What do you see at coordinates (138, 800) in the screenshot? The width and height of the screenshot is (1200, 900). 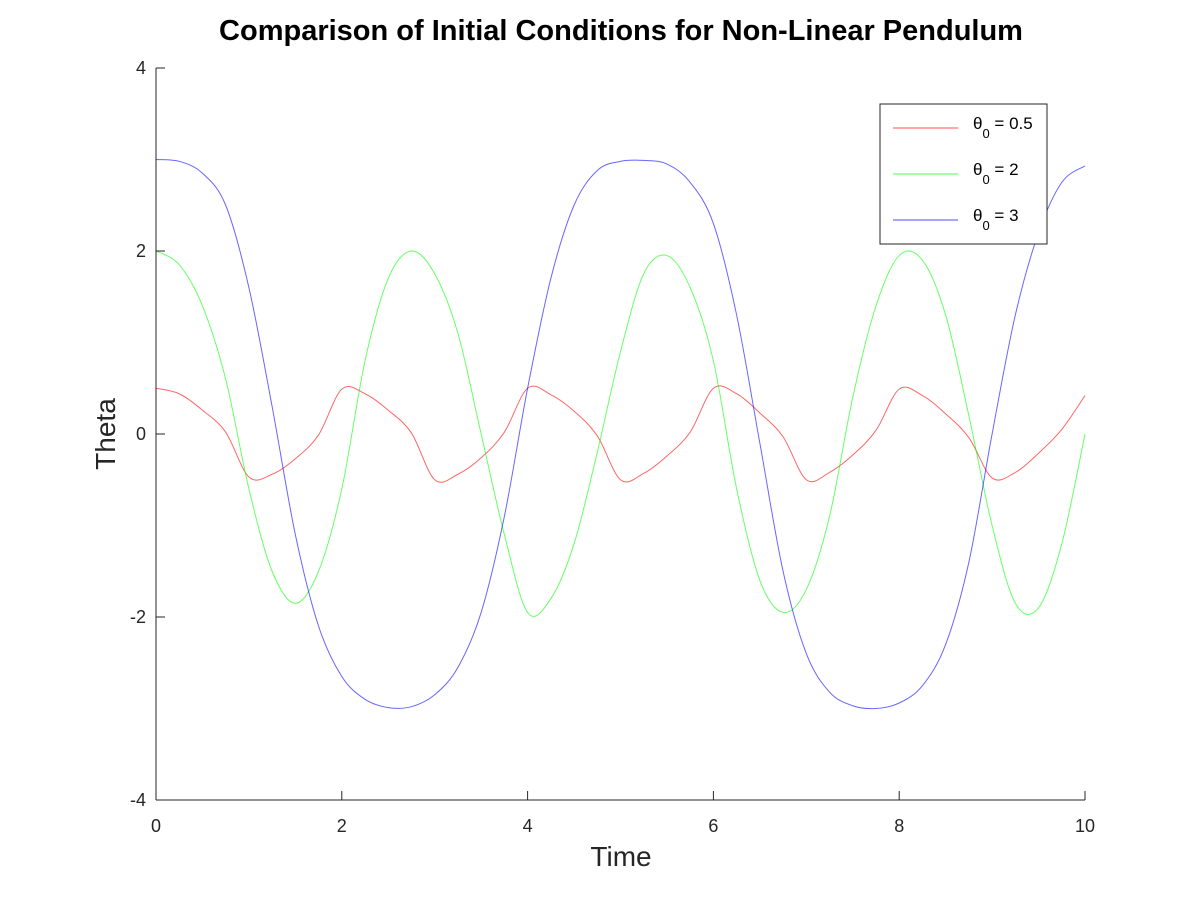 I see `y-tick-label: -4` at bounding box center [138, 800].